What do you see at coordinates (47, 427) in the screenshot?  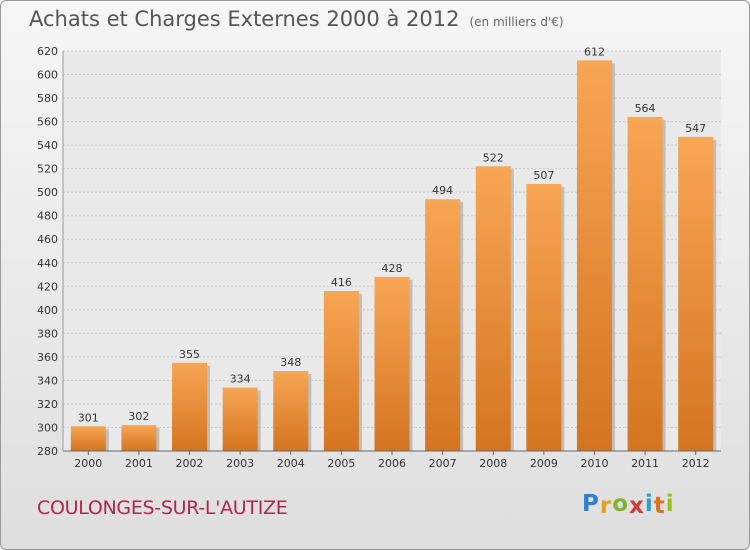 I see `y-tick-label: 300` at bounding box center [47, 427].